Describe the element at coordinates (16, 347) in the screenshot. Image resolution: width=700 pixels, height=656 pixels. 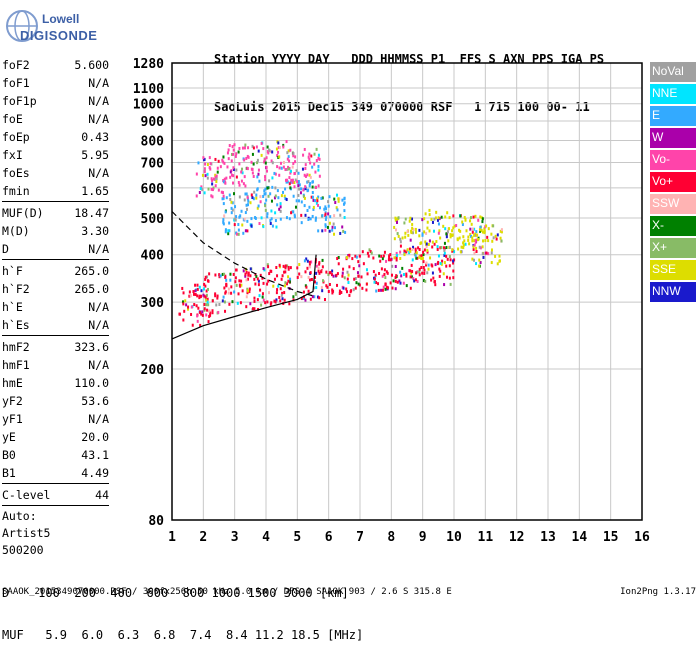
I see `parameter-label: hmF2` at that location.